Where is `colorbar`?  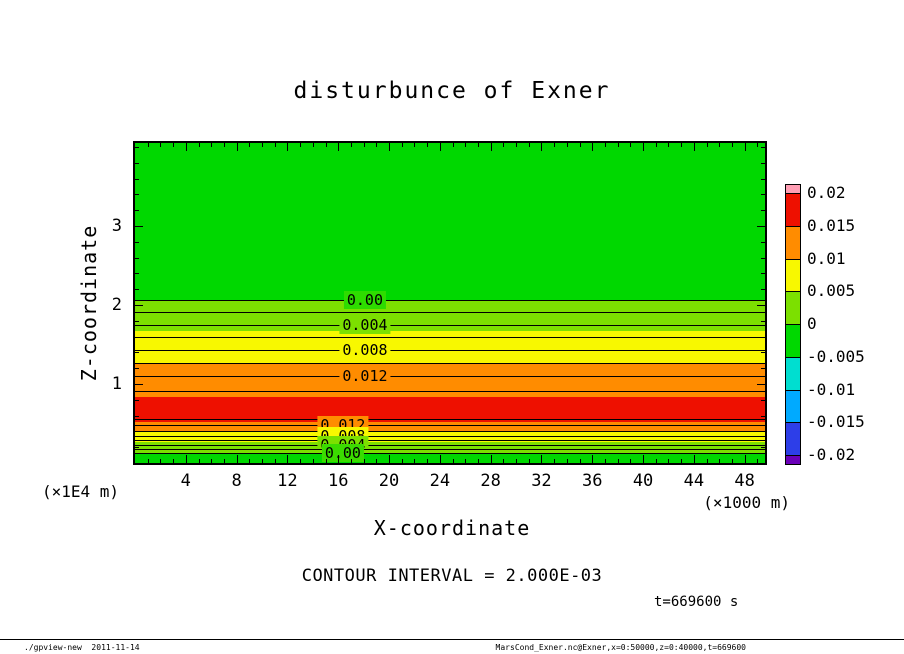 colorbar is located at coordinates (793, 325).